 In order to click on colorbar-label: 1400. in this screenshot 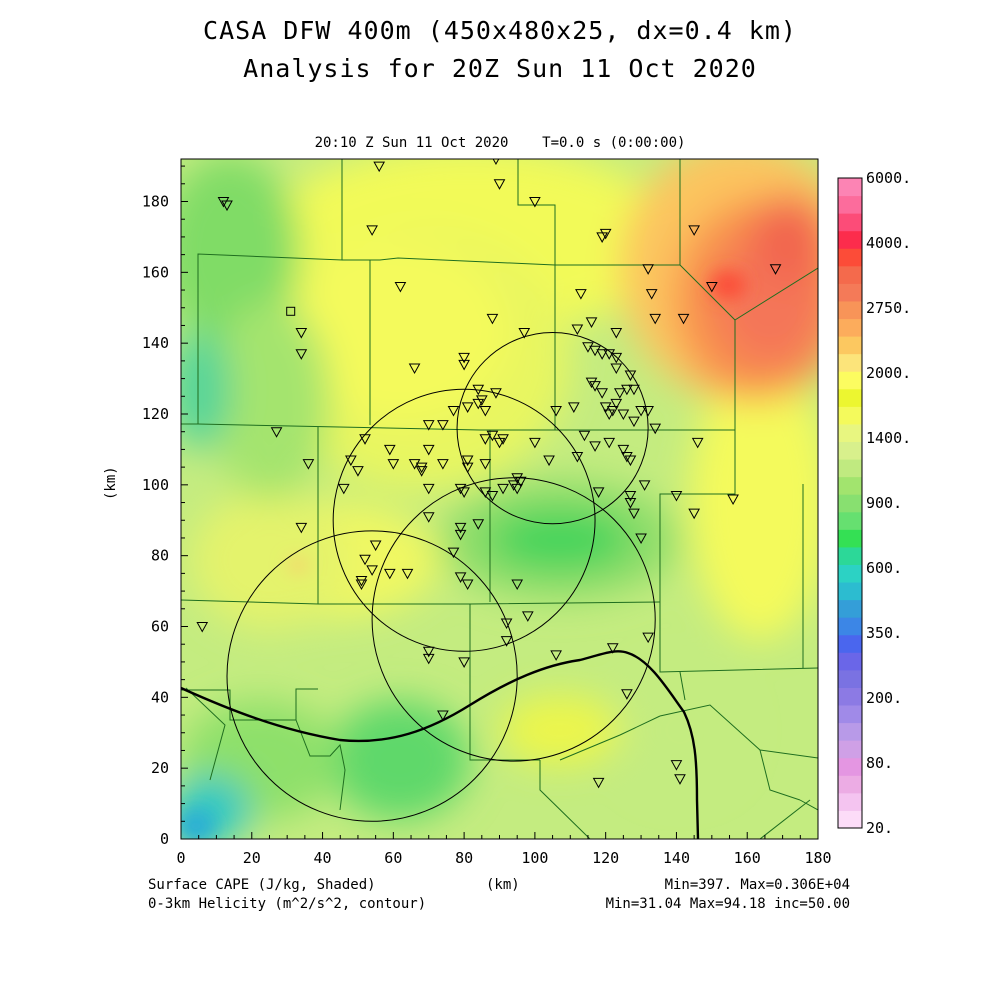, I will do `click(888, 438)`.